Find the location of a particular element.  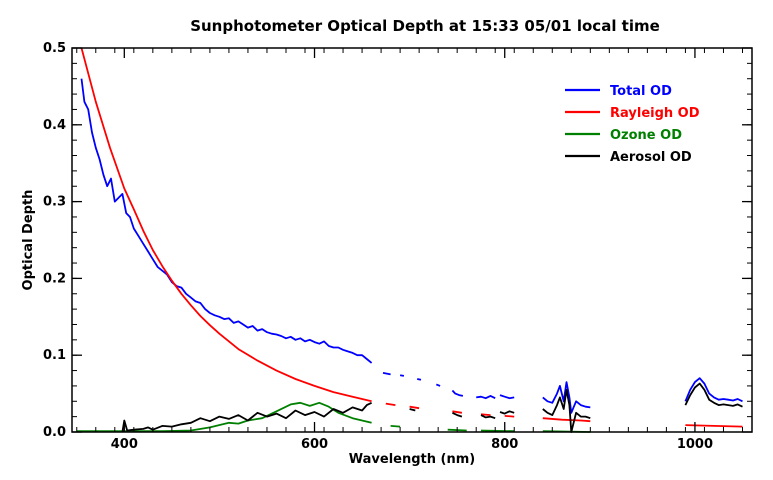

y-tick-label: 0.5 is located at coordinates (54, 48).